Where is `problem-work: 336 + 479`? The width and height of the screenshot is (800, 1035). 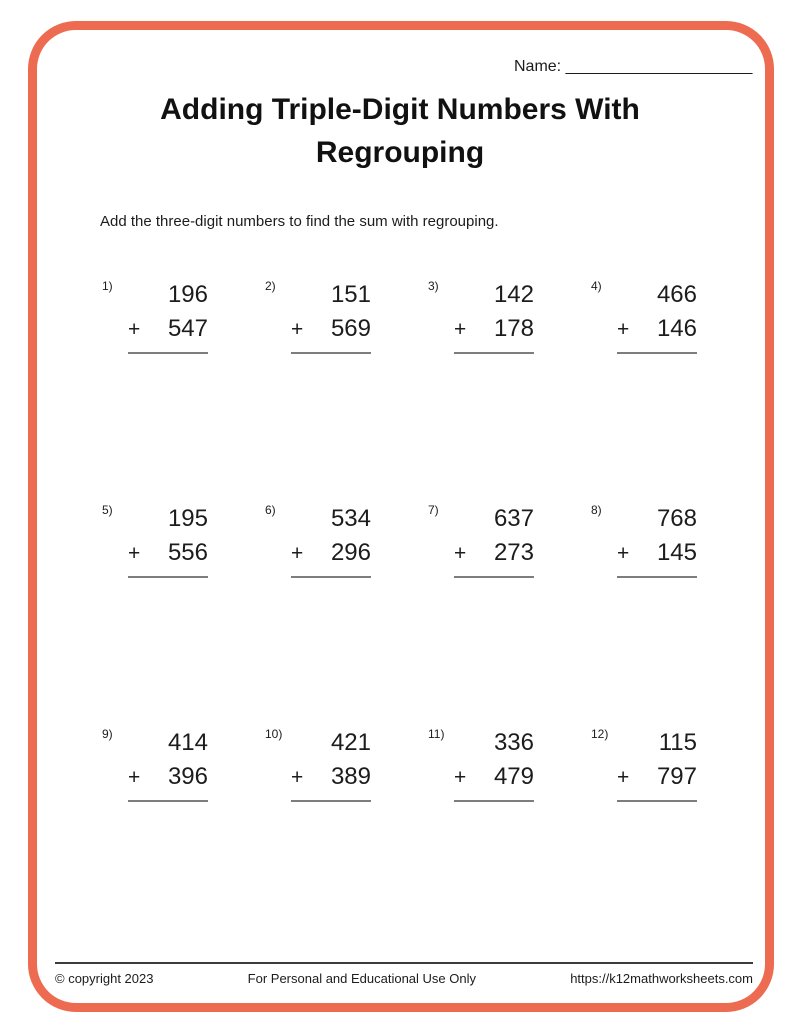
problem-work: 336 + 479 is located at coordinates (494, 764).